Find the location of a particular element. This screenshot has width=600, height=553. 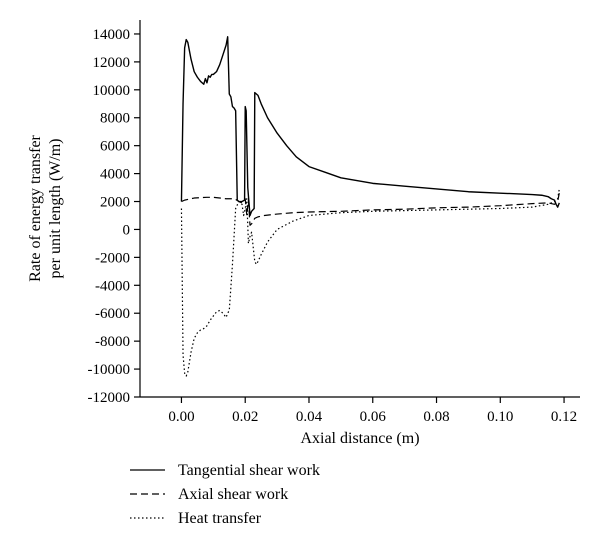

legend-label: Tangential shear work is located at coordinates (249, 470).